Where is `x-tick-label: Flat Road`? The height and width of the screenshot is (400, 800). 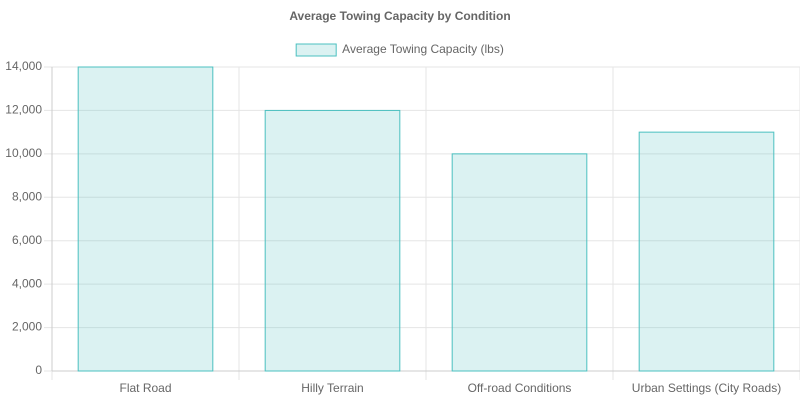
x-tick-label: Flat Road is located at coordinates (145, 388).